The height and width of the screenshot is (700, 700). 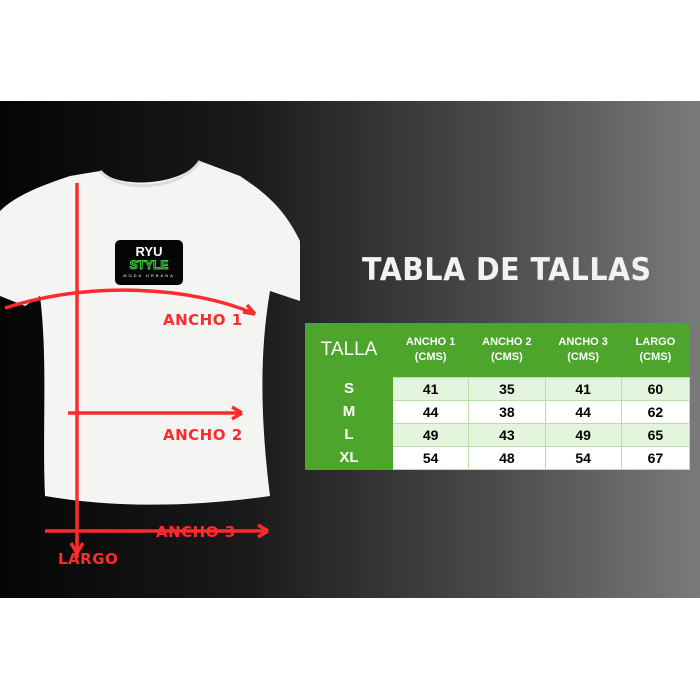 What do you see at coordinates (196, 532) in the screenshot?
I see `ancho3-label: ANCHO 3` at bounding box center [196, 532].